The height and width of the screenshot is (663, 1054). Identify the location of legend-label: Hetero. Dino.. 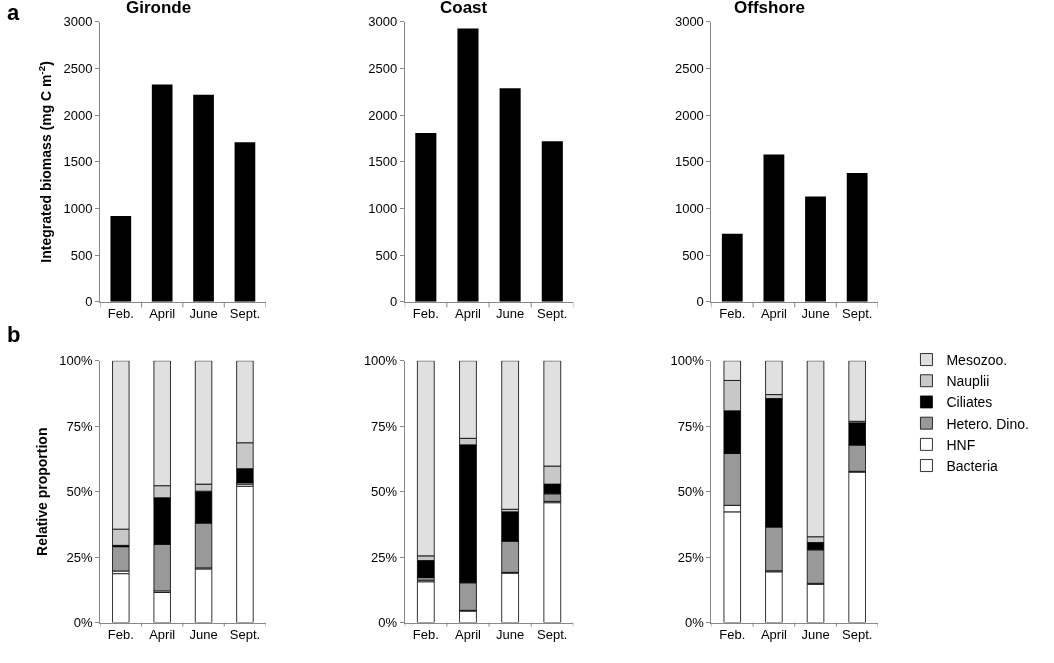
(987, 423).